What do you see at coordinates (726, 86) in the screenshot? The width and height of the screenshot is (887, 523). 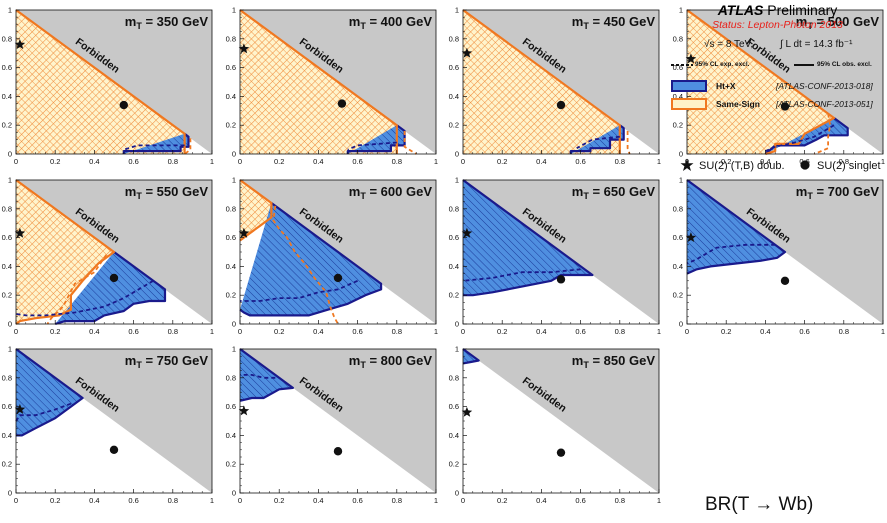 I see `htx-legend-name: Ht+X` at bounding box center [726, 86].